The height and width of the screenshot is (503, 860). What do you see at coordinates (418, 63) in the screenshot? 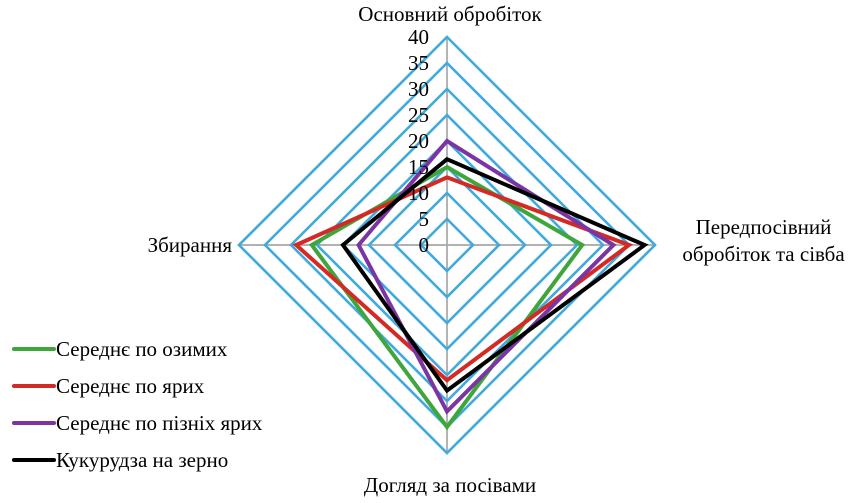
I see `value-axis-tick-35: 35` at bounding box center [418, 63].